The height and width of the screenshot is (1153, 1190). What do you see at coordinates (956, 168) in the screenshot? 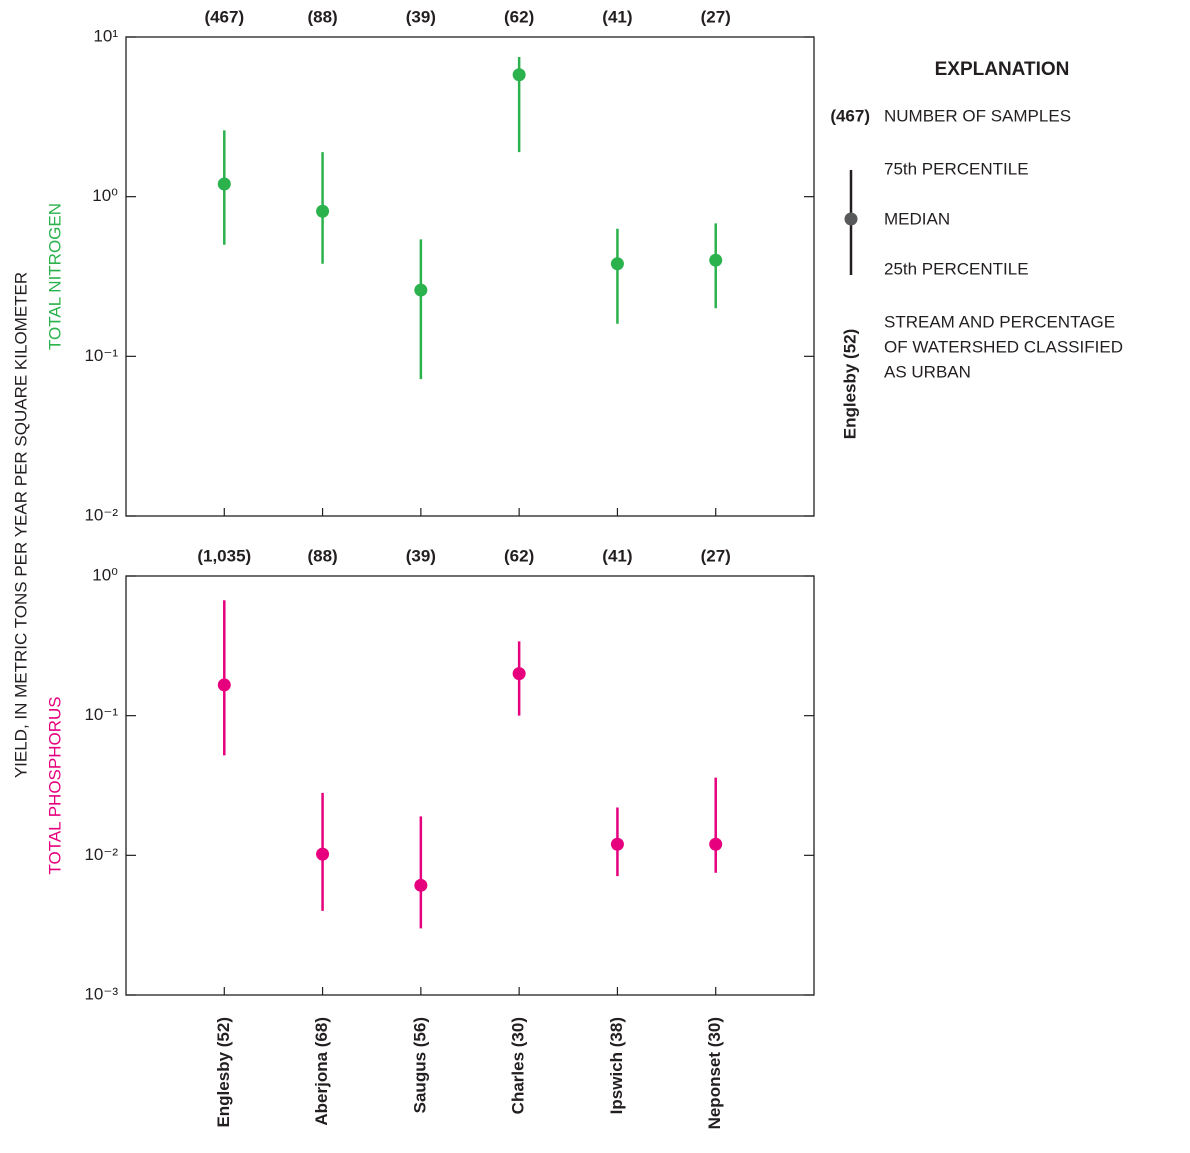
I see `legend-p75: 75th PERCENTILE` at bounding box center [956, 168].